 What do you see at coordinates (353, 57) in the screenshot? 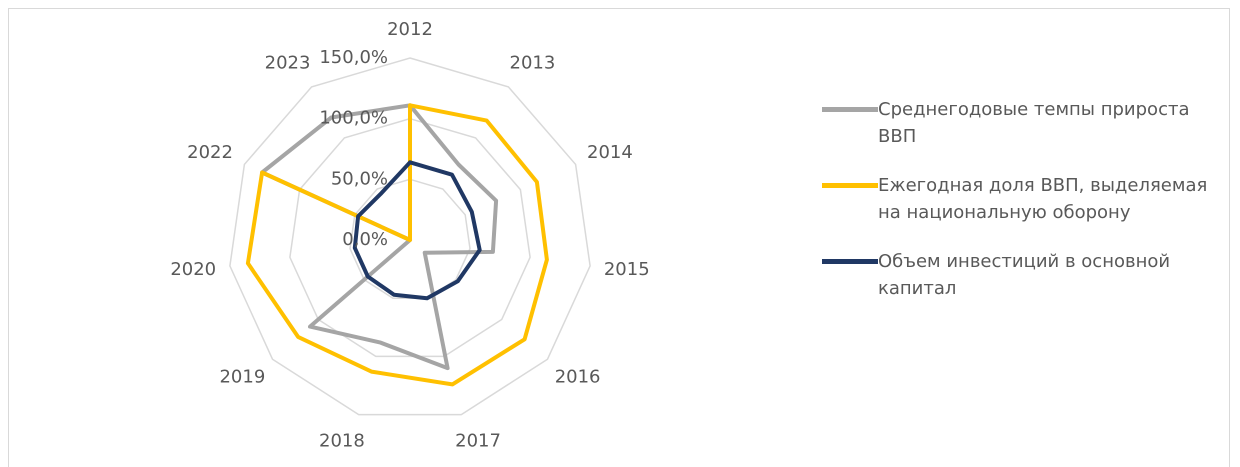
I see `axis-tick-label: 150,0%` at bounding box center [353, 57].